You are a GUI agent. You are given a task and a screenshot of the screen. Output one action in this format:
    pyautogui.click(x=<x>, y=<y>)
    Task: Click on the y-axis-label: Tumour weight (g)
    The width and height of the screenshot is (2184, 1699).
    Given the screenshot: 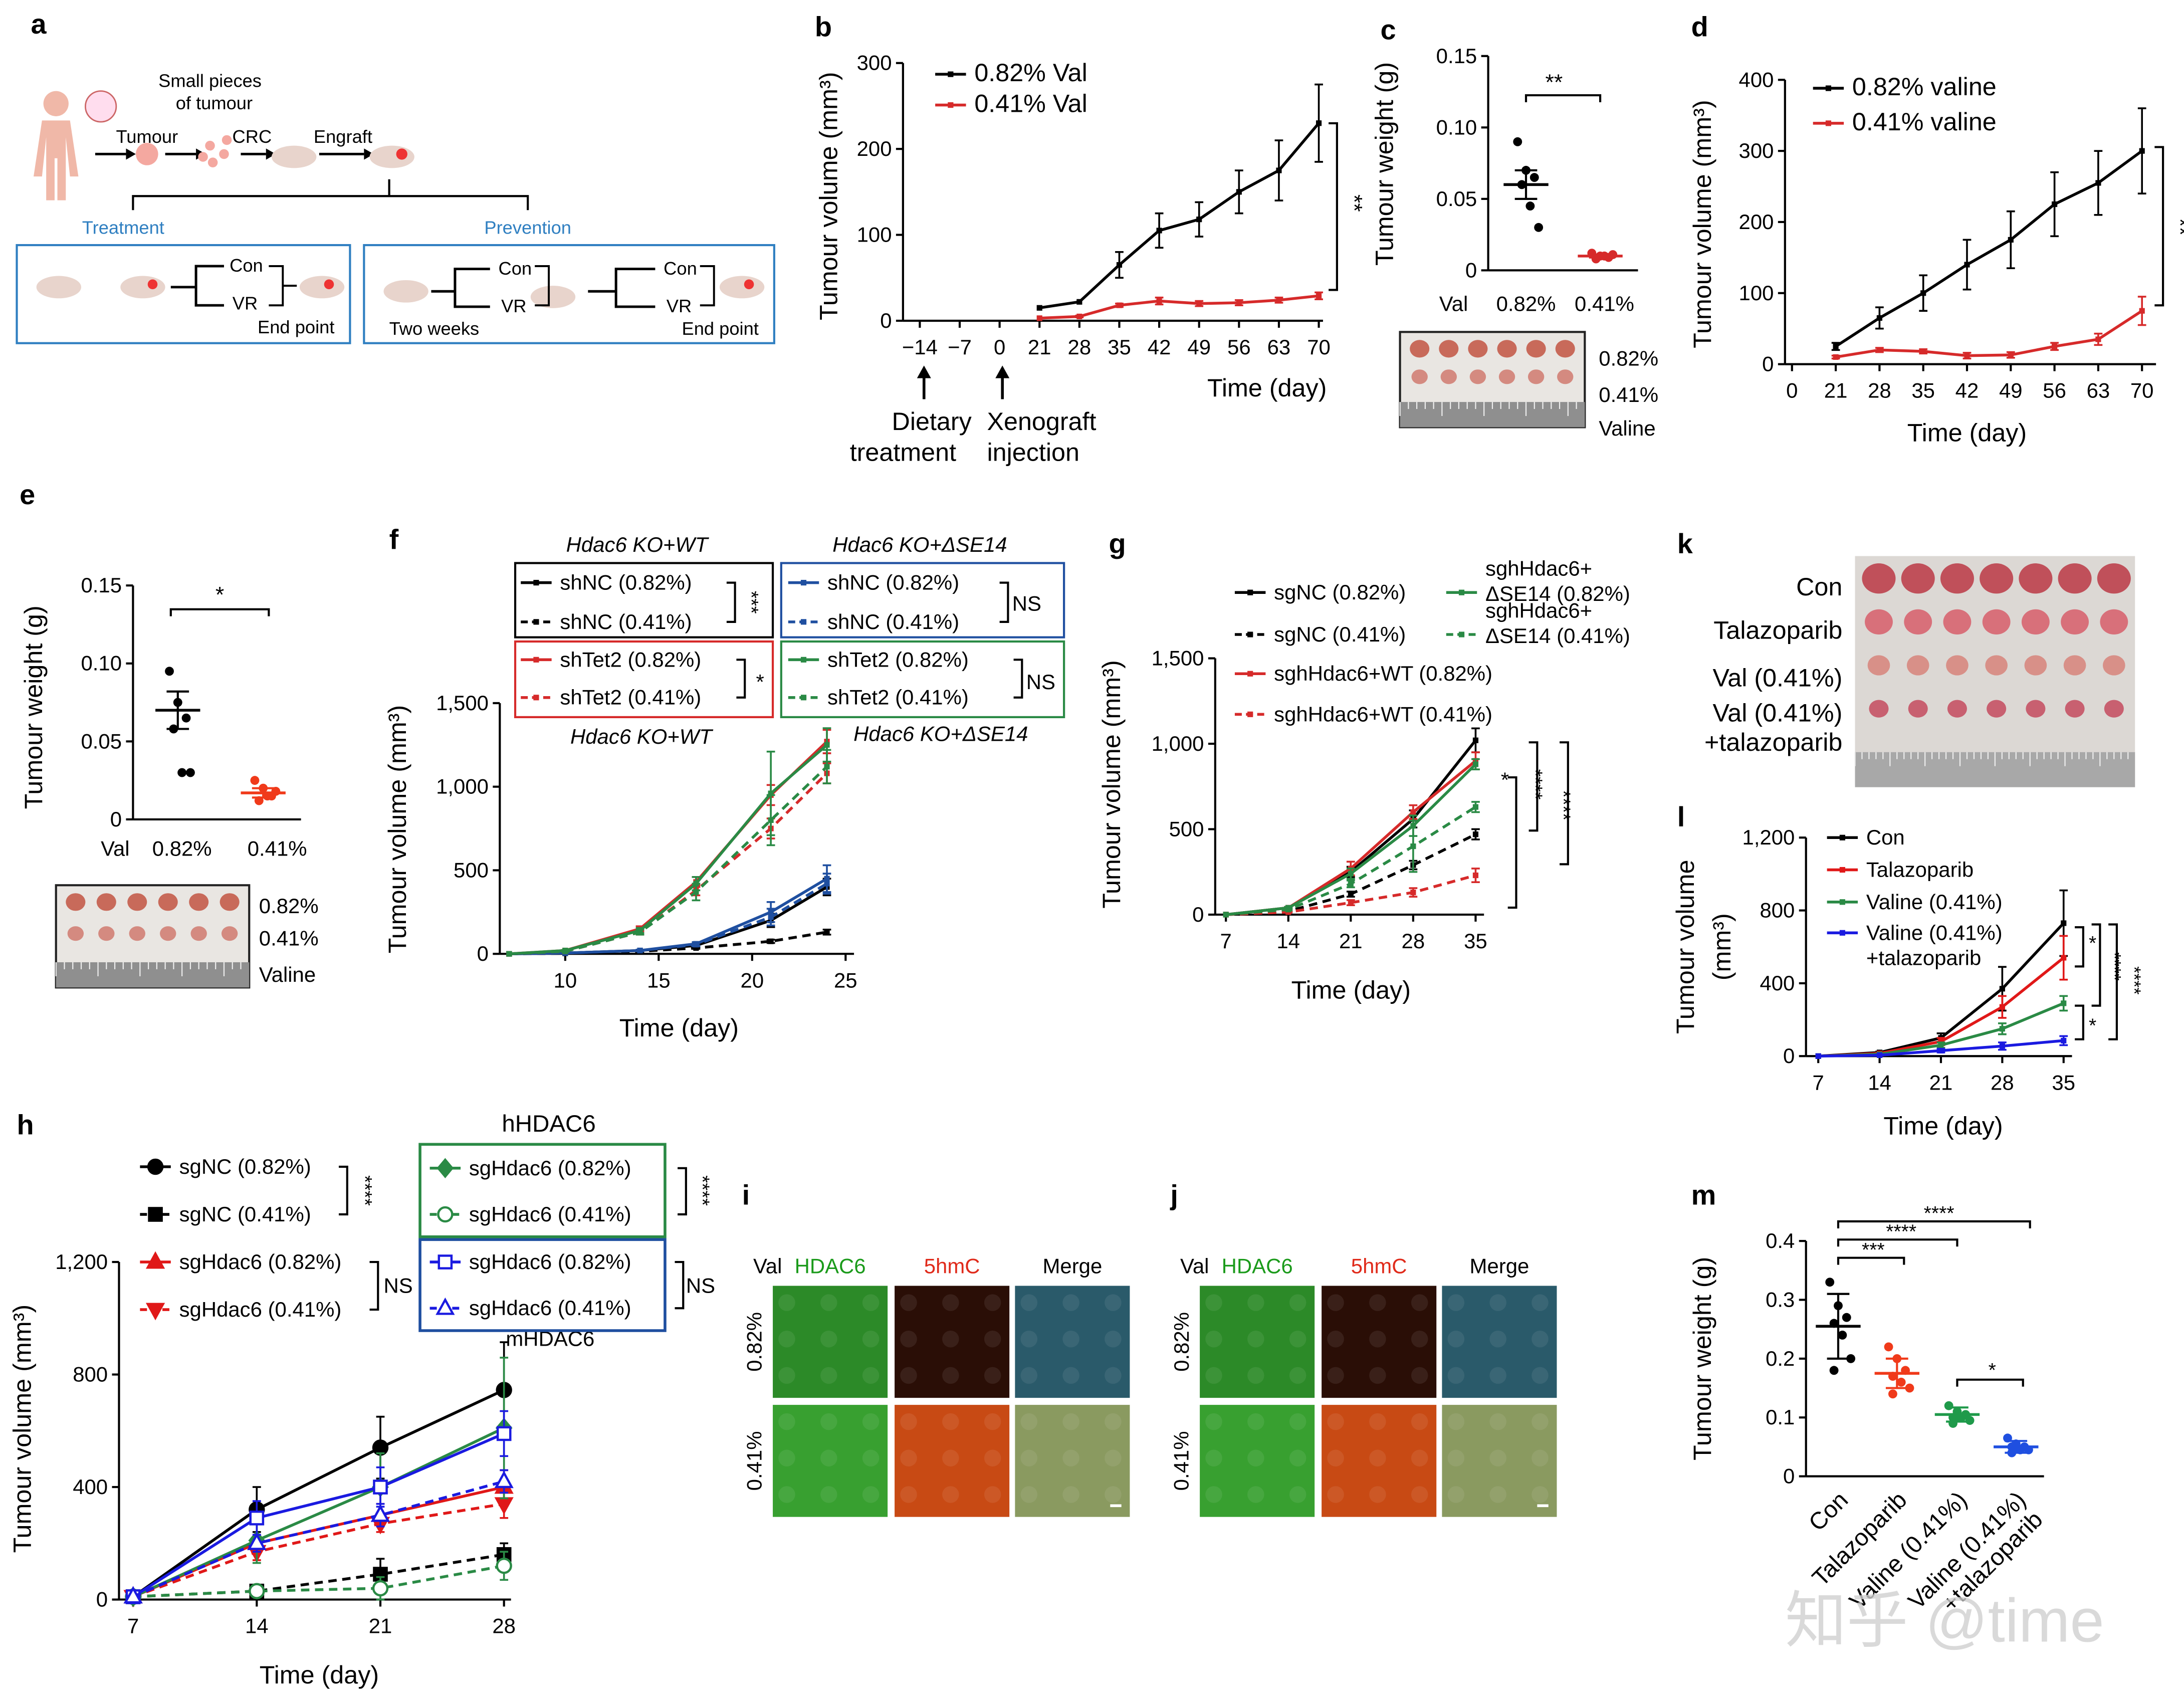 What is the action you would take?
    pyautogui.click(x=33, y=707)
    